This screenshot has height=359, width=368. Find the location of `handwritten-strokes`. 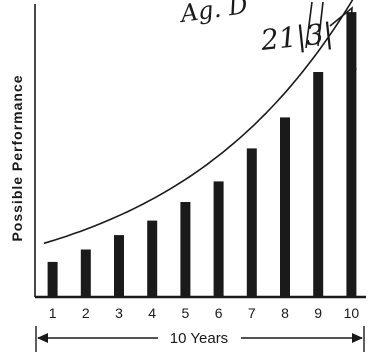

handwritten-strokes is located at coordinates (331, 36).